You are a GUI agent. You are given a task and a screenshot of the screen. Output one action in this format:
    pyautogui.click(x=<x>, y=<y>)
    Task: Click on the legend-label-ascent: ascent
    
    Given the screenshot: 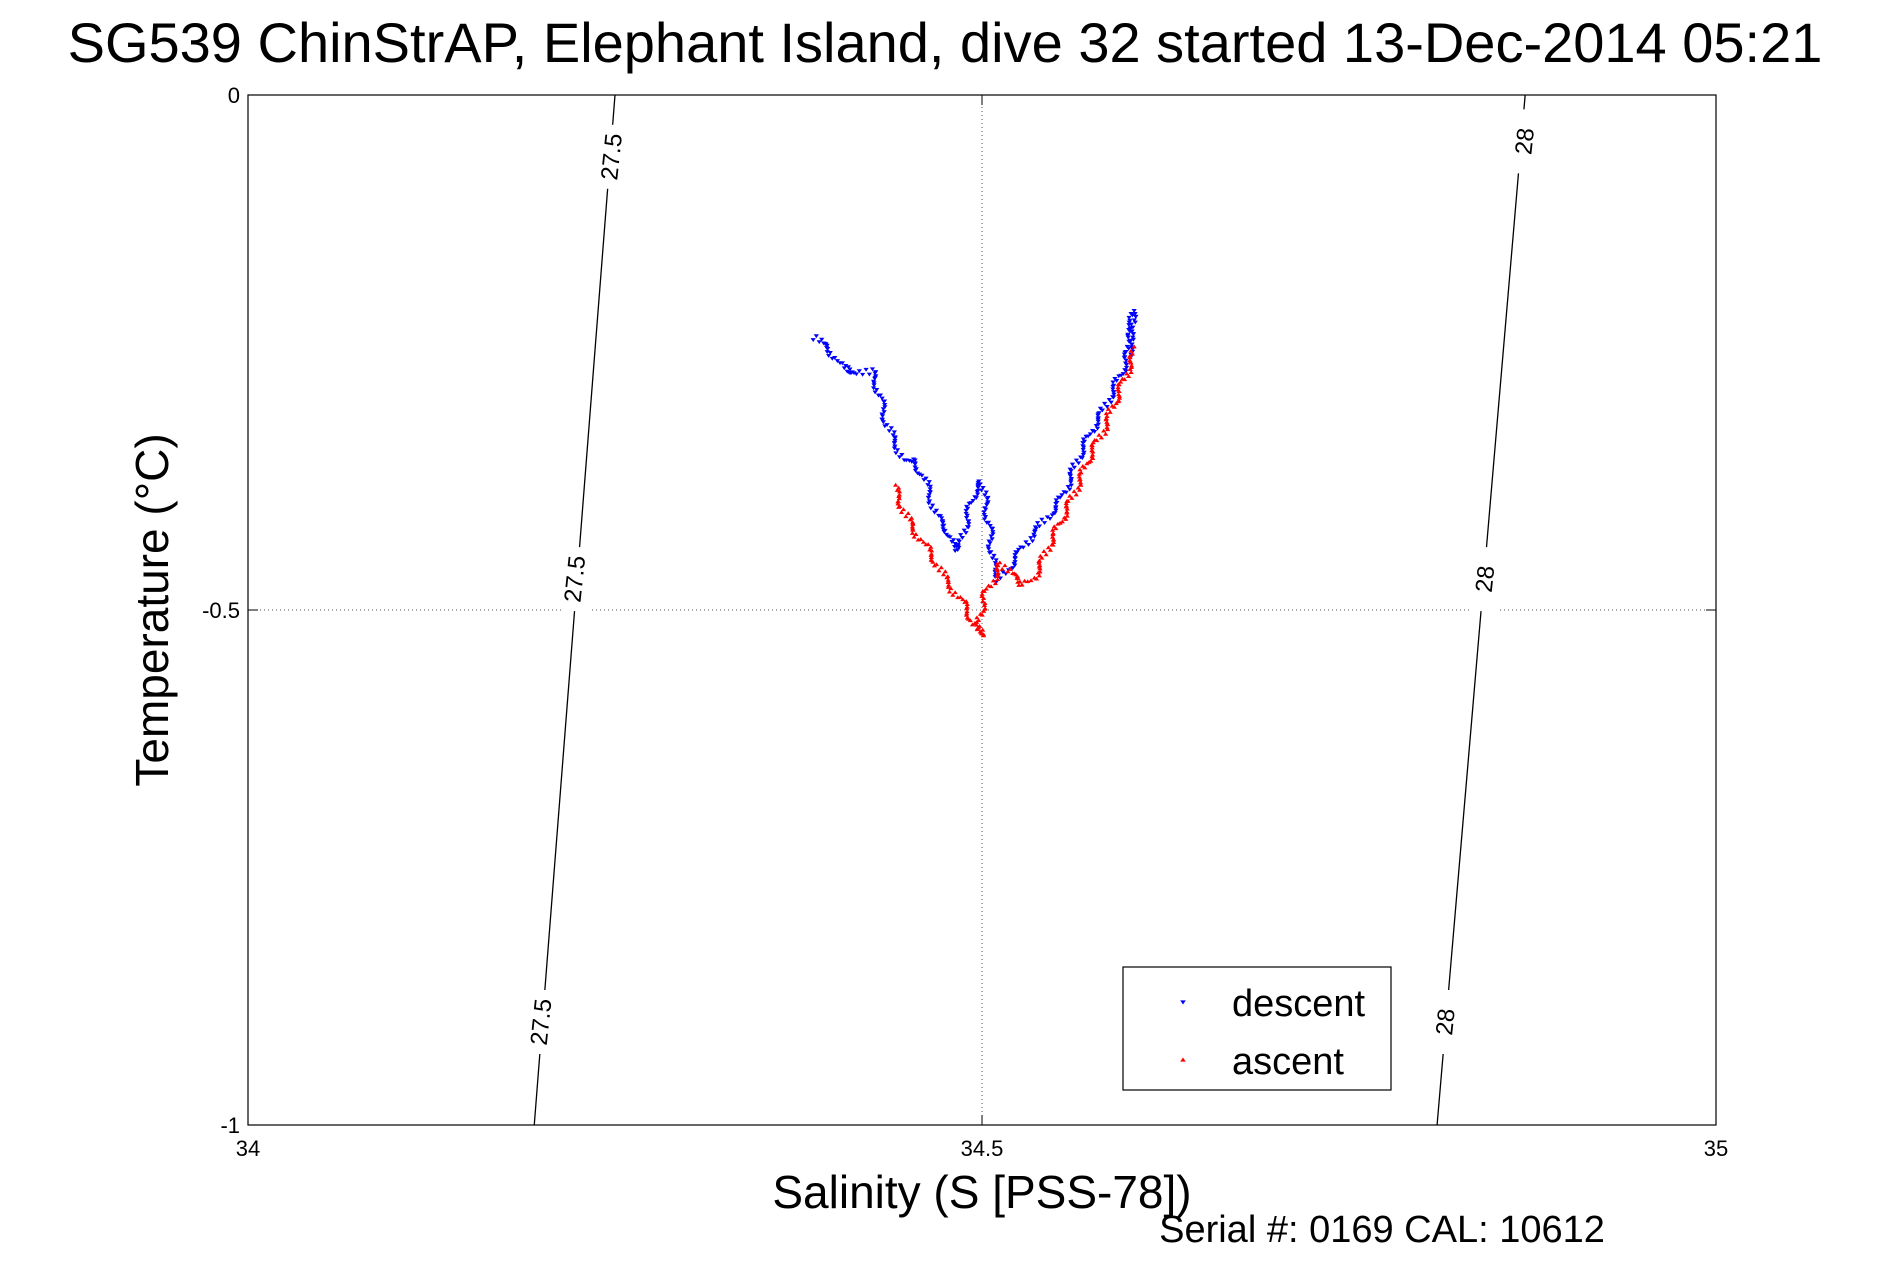 What is the action you would take?
    pyautogui.click(x=1288, y=1062)
    